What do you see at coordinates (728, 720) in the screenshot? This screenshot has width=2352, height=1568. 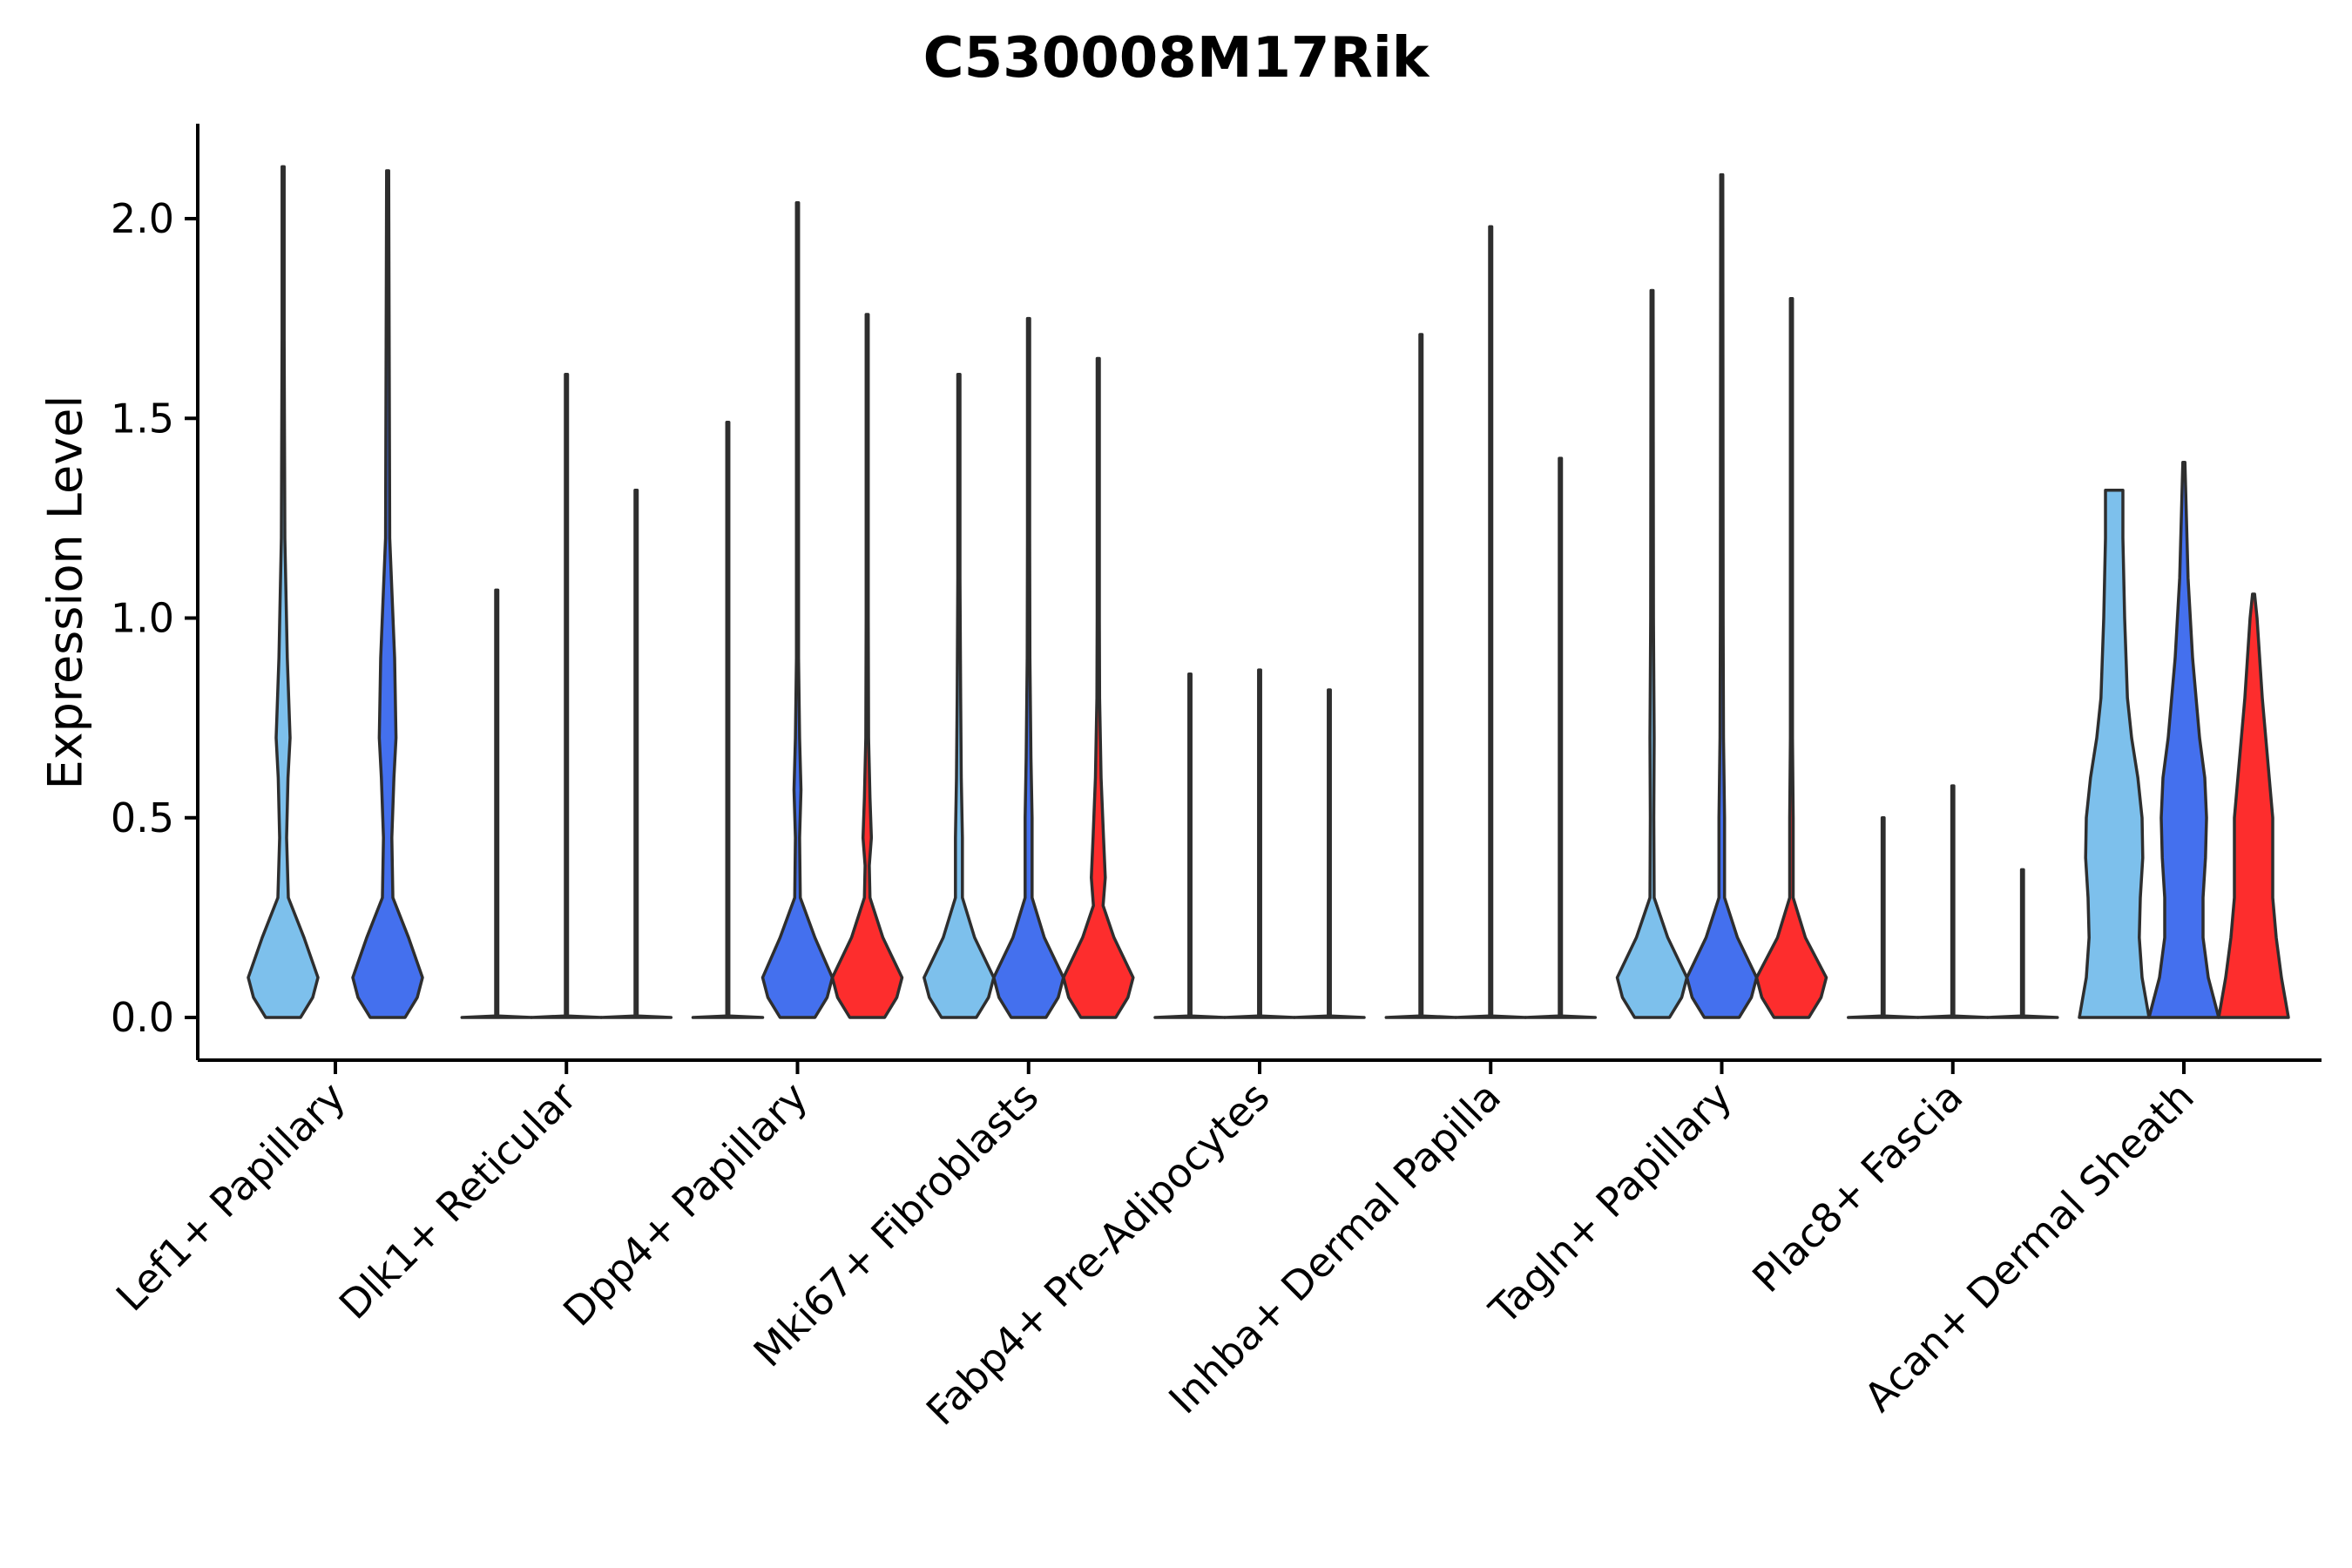 I see `violin-dpp4-papillary-light` at bounding box center [728, 720].